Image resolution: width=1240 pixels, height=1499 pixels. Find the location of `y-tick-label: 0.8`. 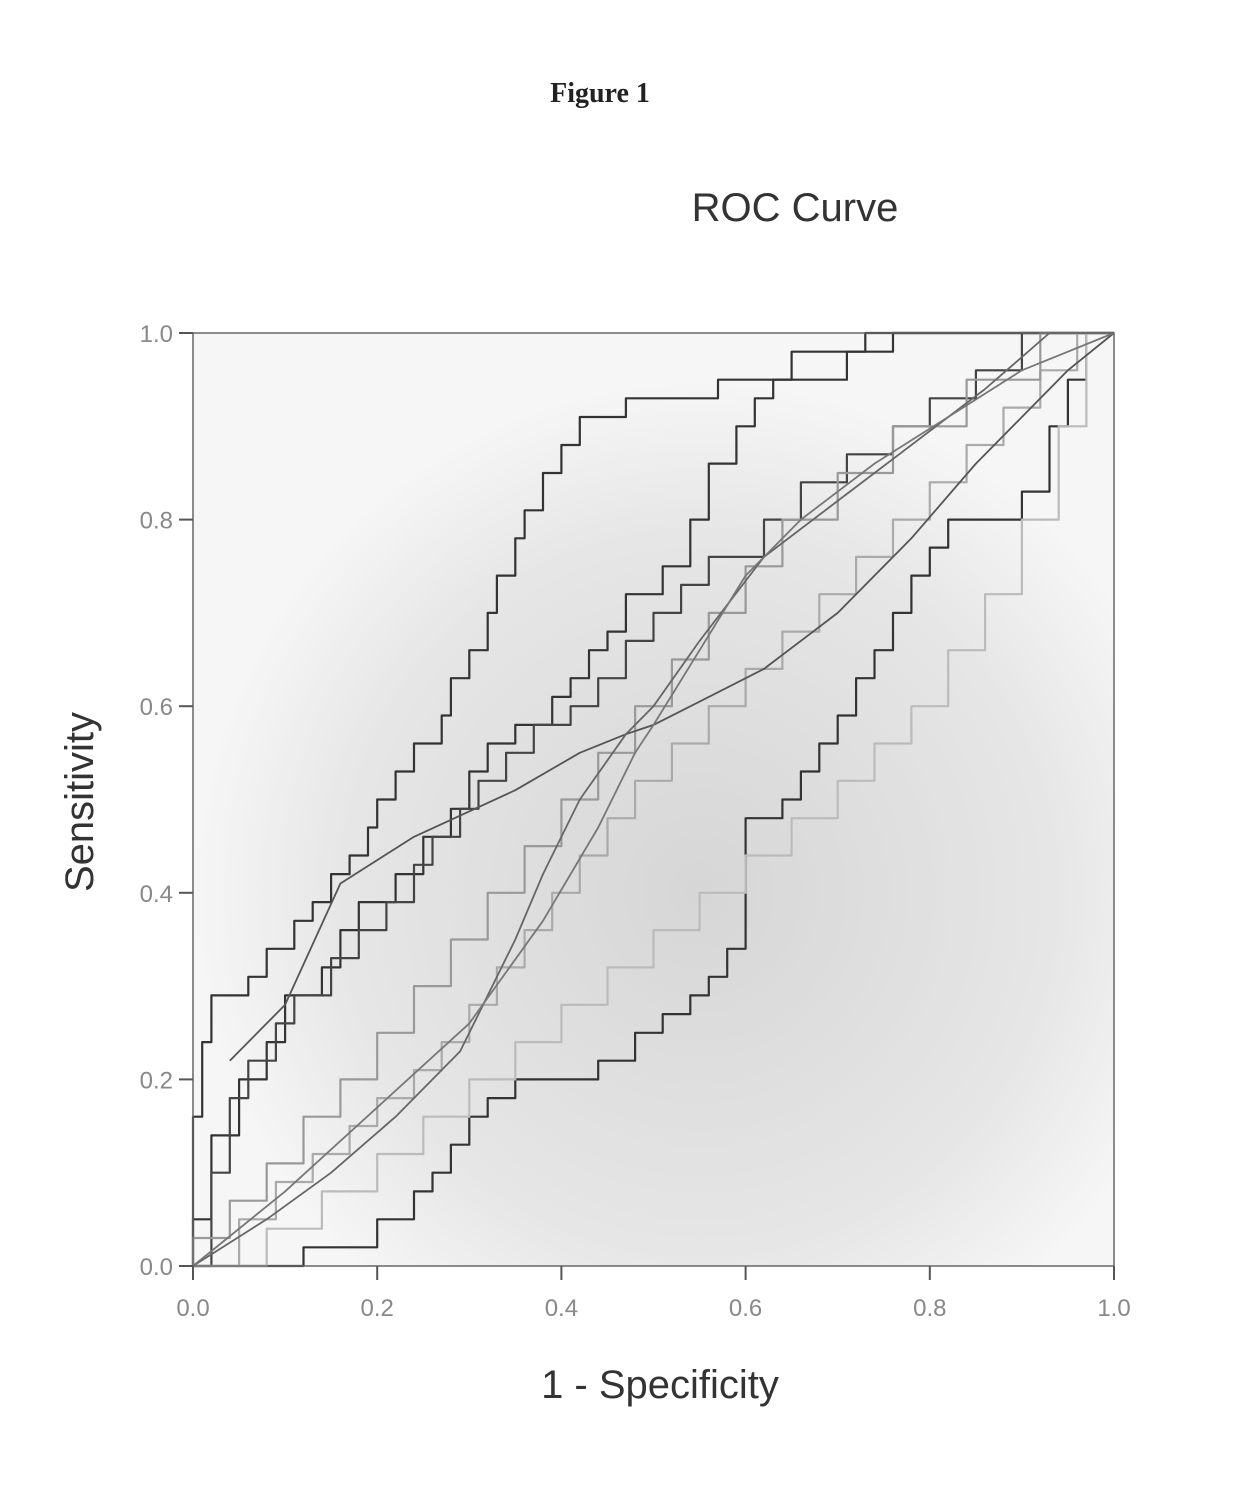

y-tick-label: 0.8 is located at coordinates (156, 521).